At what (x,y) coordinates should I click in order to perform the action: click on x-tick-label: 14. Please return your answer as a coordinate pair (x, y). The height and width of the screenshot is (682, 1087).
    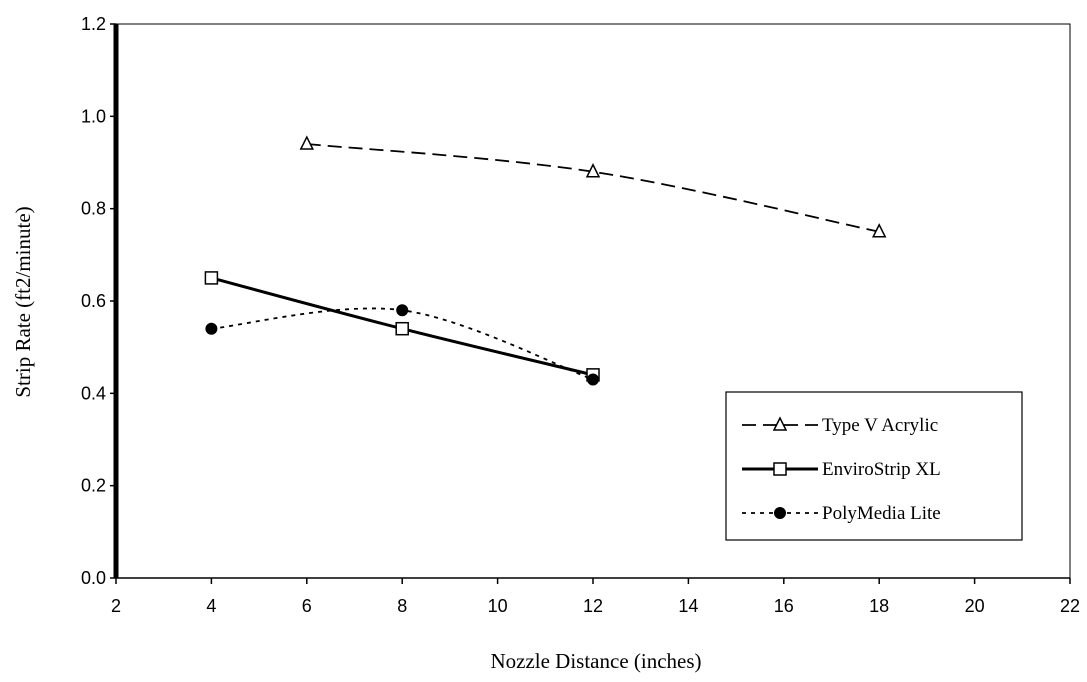
    Looking at the image, I should click on (688, 606).